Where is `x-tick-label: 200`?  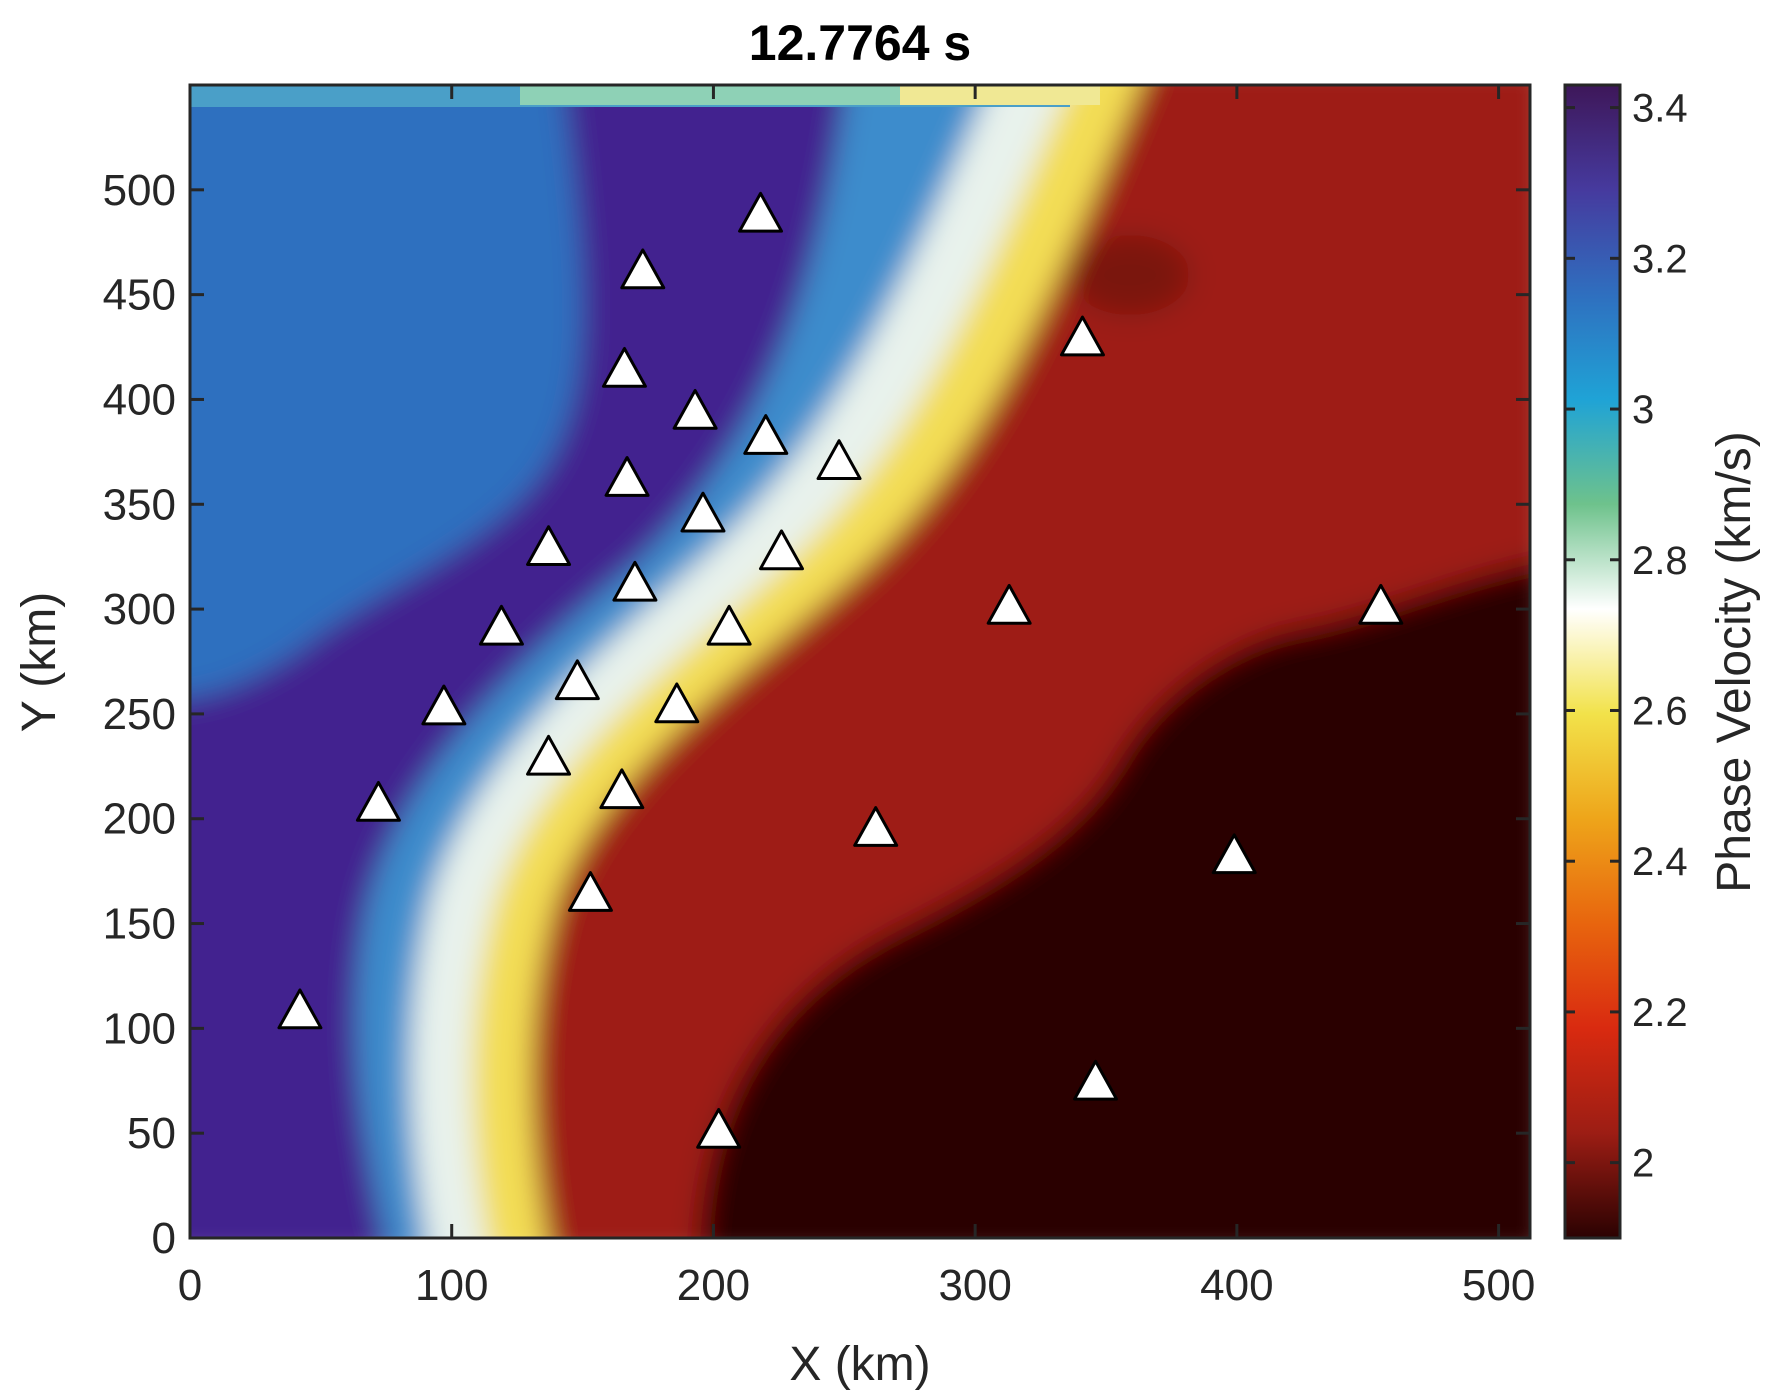 x-tick-label: 200 is located at coordinates (713, 1285).